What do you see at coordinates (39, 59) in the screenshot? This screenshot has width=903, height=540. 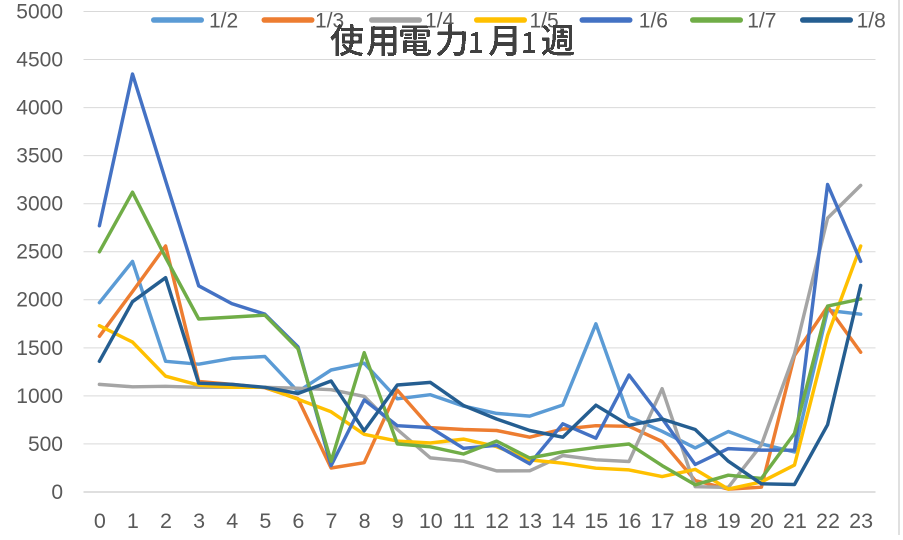 I see `svg-text: 4500` at bounding box center [39, 59].